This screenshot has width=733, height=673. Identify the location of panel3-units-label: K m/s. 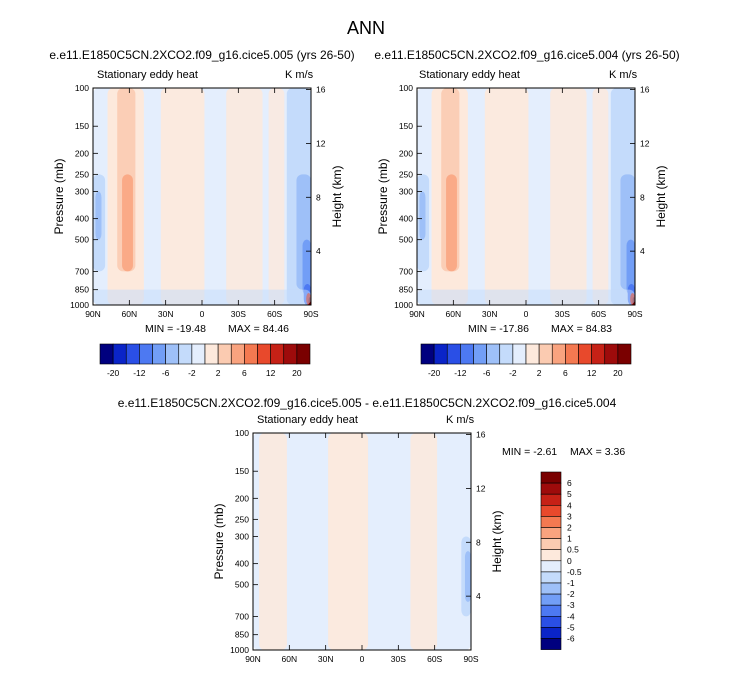
(460, 420).